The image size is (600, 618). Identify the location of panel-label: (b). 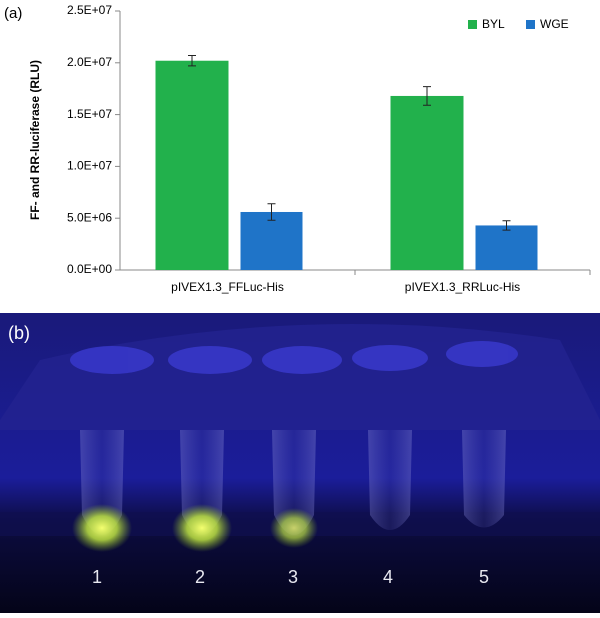
(19, 333).